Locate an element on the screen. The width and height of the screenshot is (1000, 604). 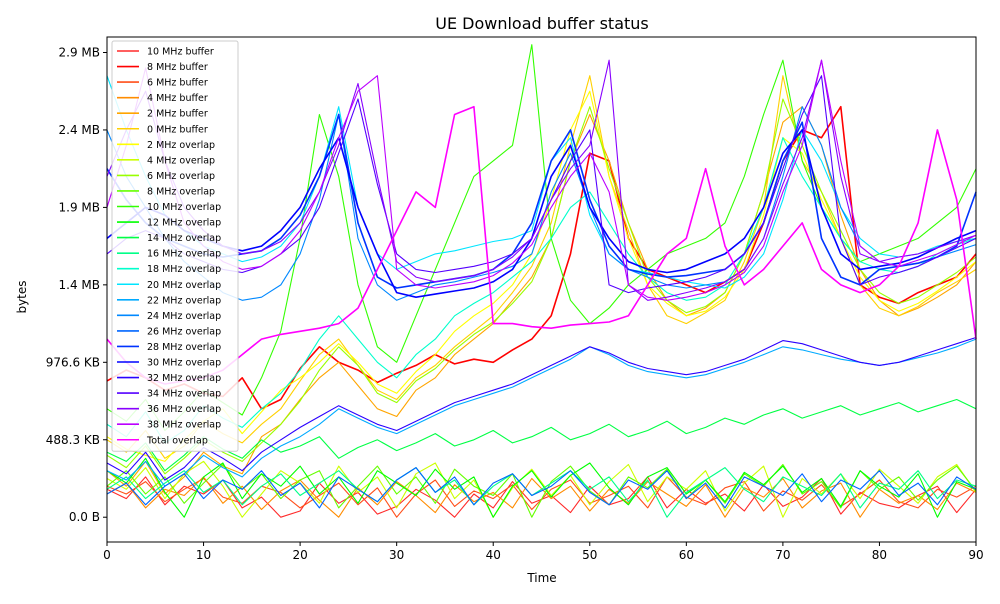
legend-box is located at coordinates (175, 246).